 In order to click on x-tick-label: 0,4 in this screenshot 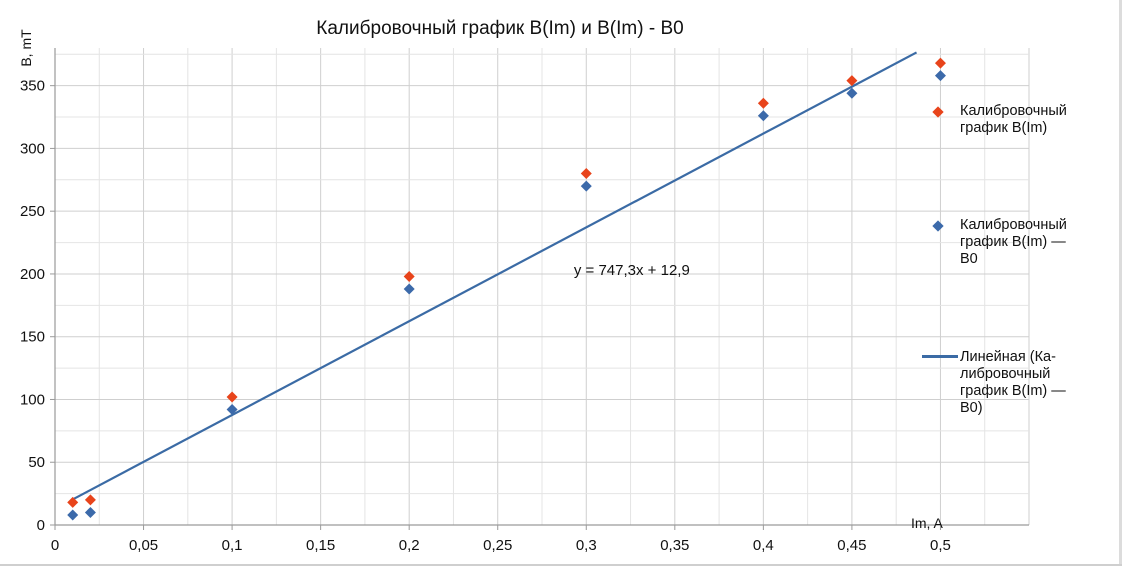, I will do `click(763, 545)`.